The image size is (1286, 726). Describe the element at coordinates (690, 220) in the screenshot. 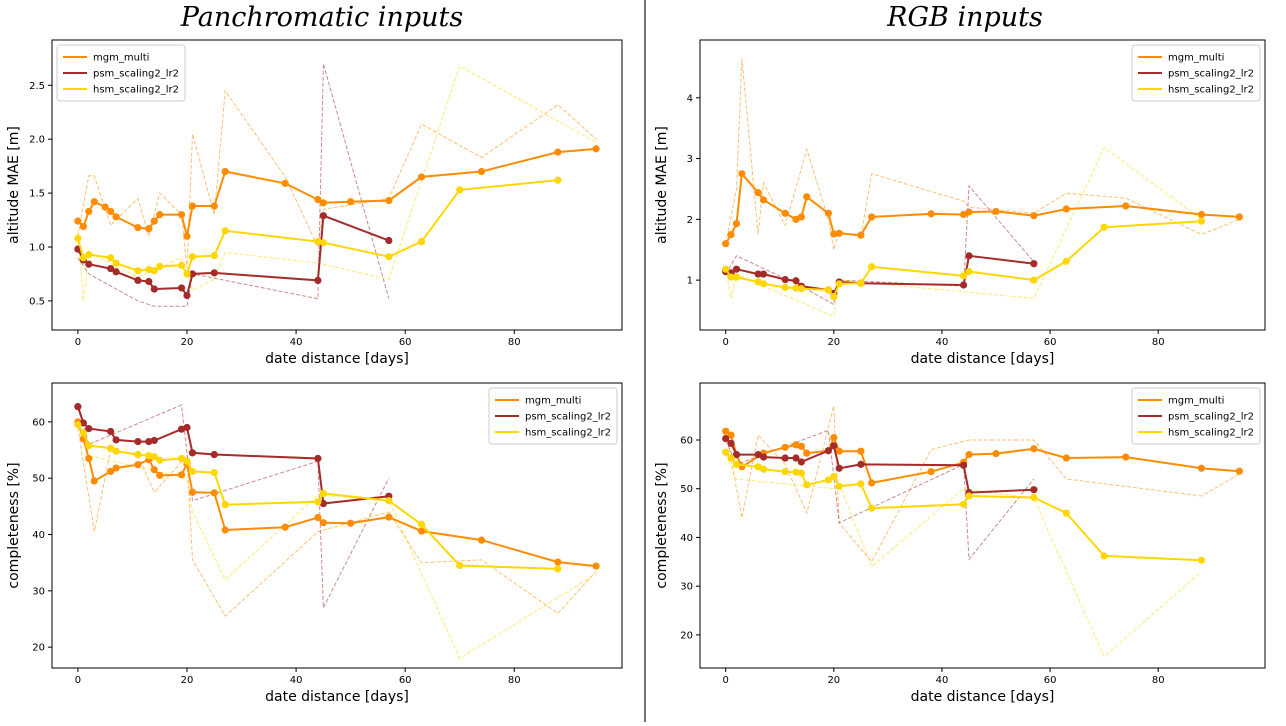

I see `y-tick-label: 2` at that location.